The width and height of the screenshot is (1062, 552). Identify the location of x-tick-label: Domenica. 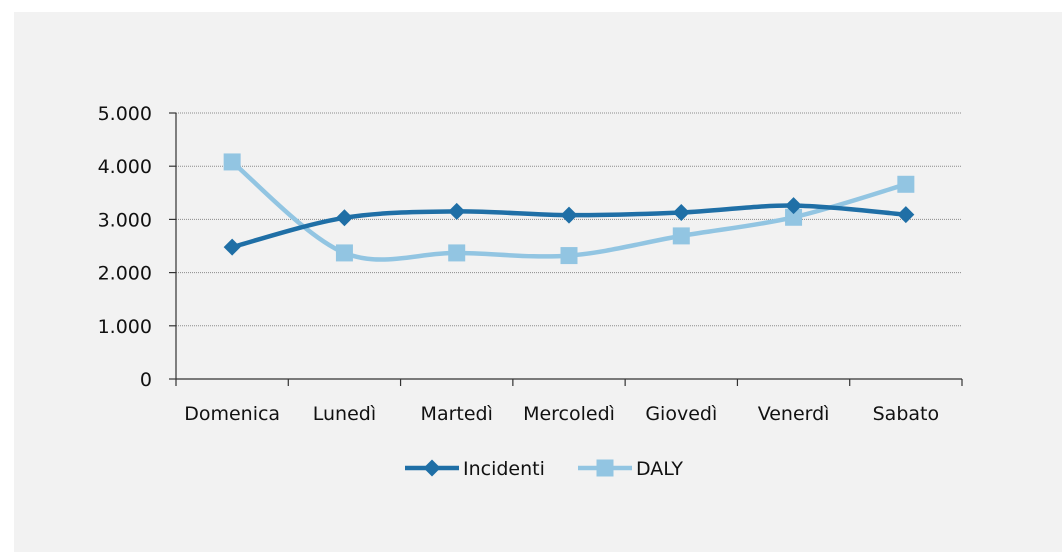
(232, 414).